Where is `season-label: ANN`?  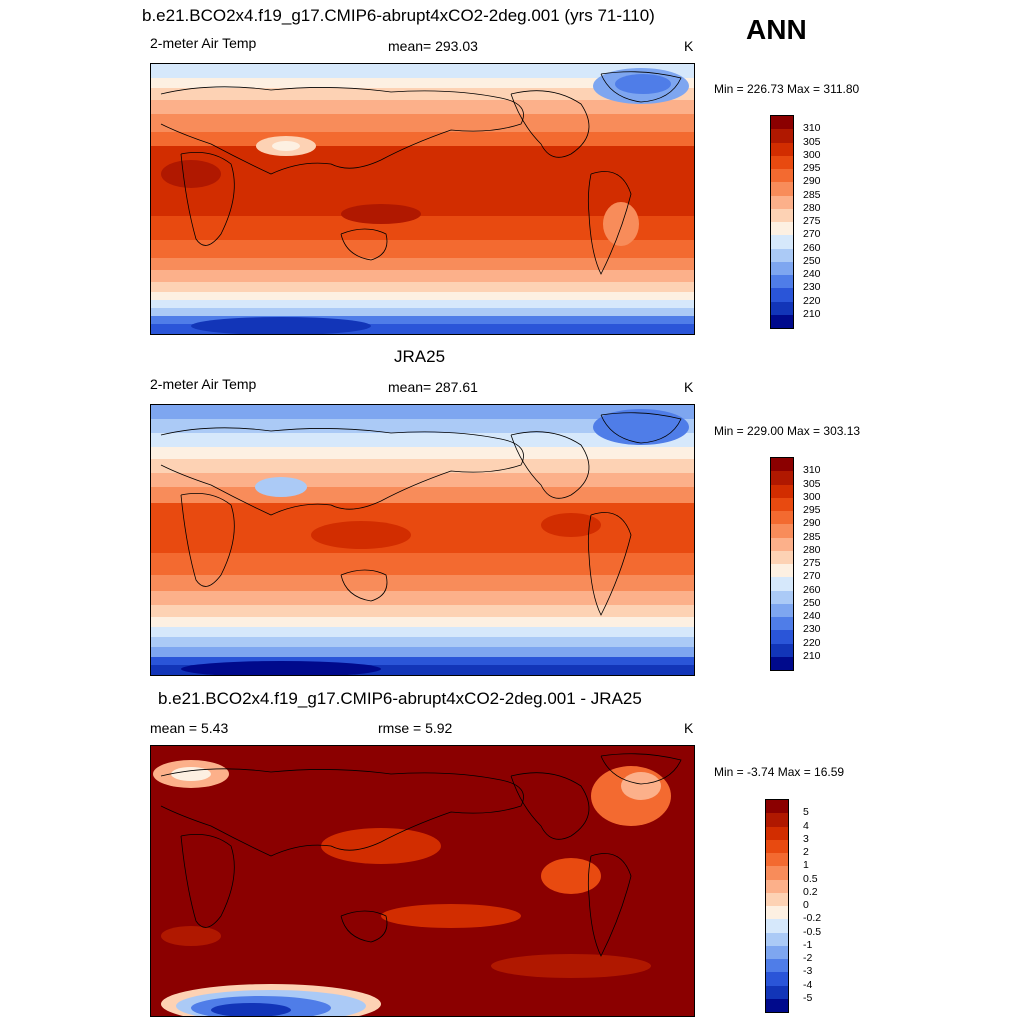
season-label: ANN is located at coordinates (776, 29).